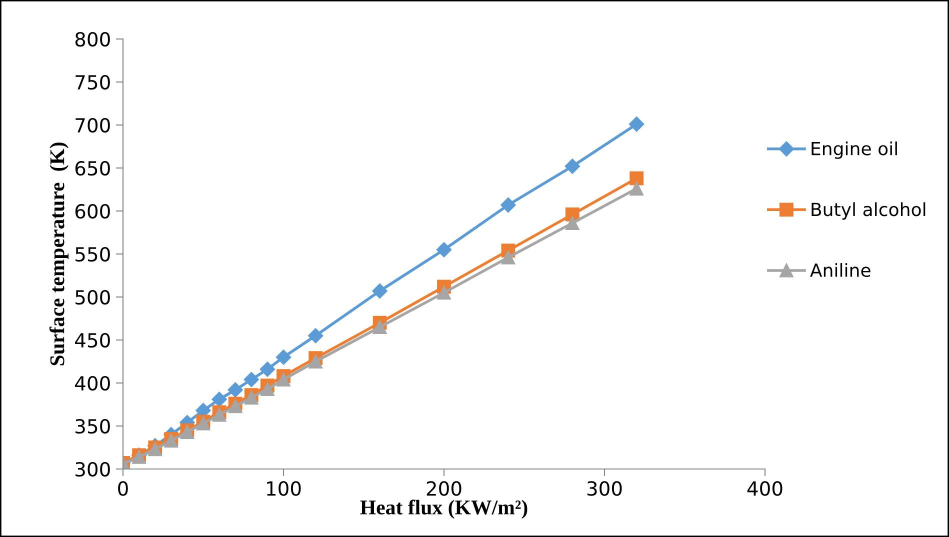 This screenshot has height=537, width=949. What do you see at coordinates (92, 211) in the screenshot?
I see `y-tick-label: 600` at bounding box center [92, 211].